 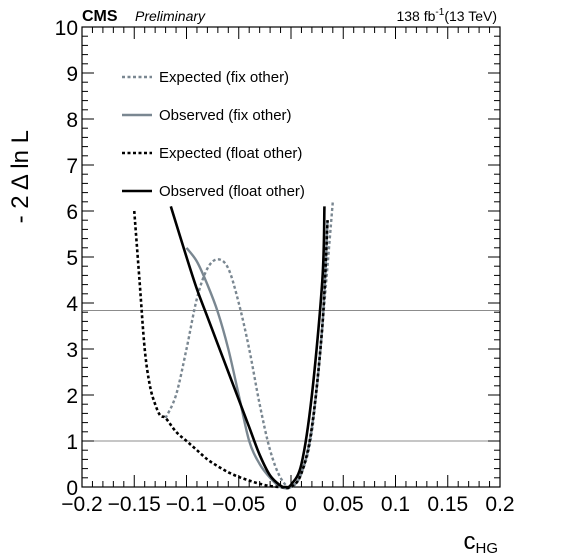 I want to click on legend-entry-label: Expected (float other), so click(x=230, y=153).